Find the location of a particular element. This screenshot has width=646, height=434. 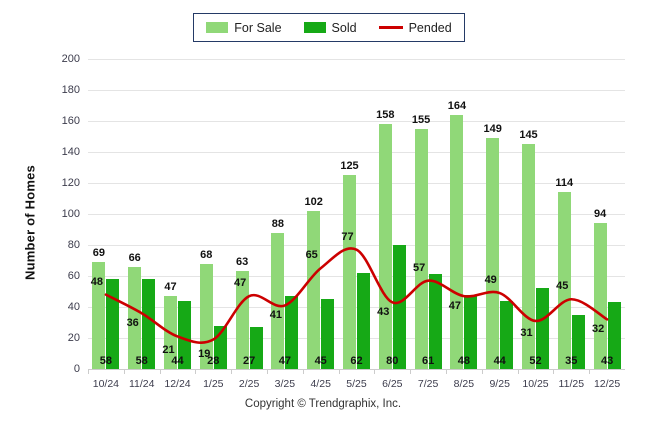

x-axis-tick-label: 8/25 is located at coordinates (464, 384).